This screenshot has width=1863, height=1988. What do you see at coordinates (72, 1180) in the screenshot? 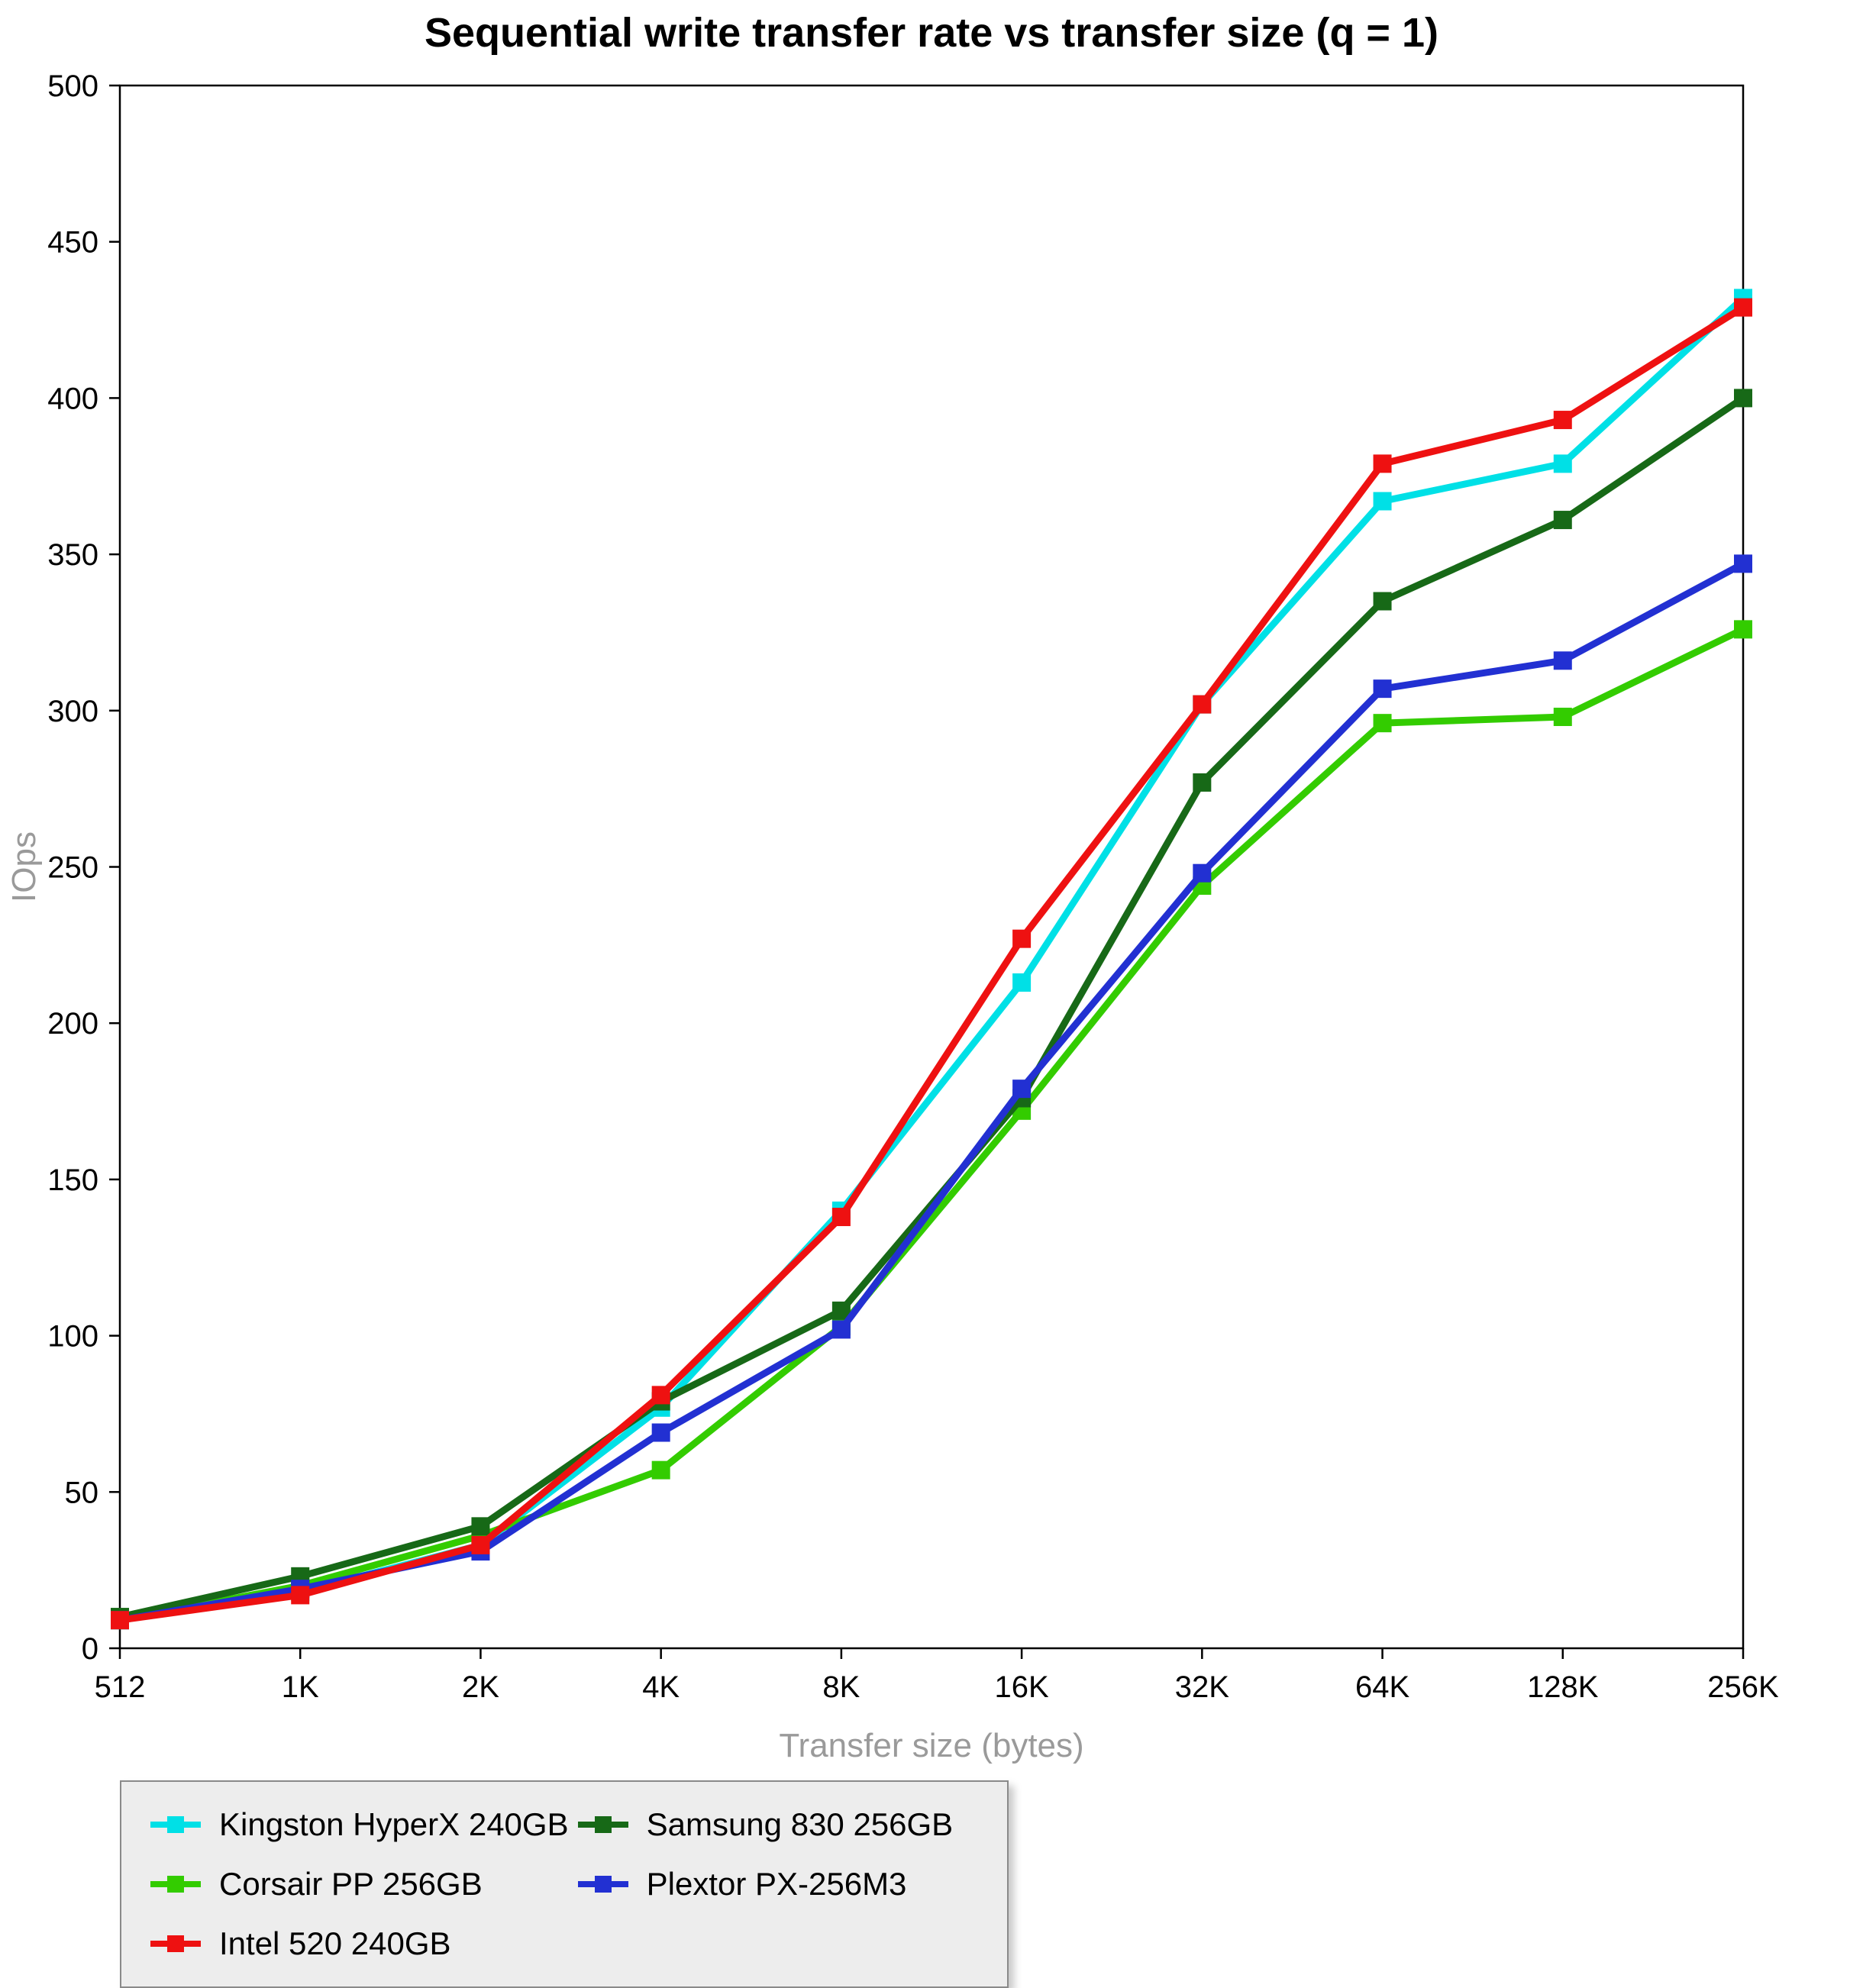
I see `y-axis-tick-label: 150` at bounding box center [72, 1180].